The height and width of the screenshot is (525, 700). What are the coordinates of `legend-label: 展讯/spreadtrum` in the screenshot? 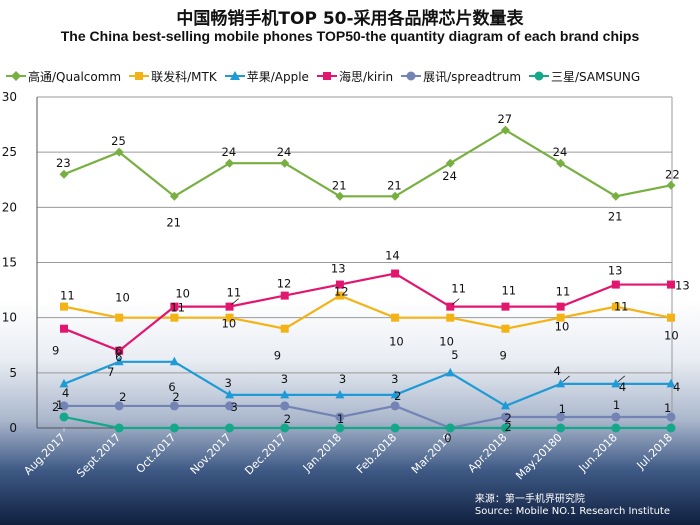 It's located at (472, 76).